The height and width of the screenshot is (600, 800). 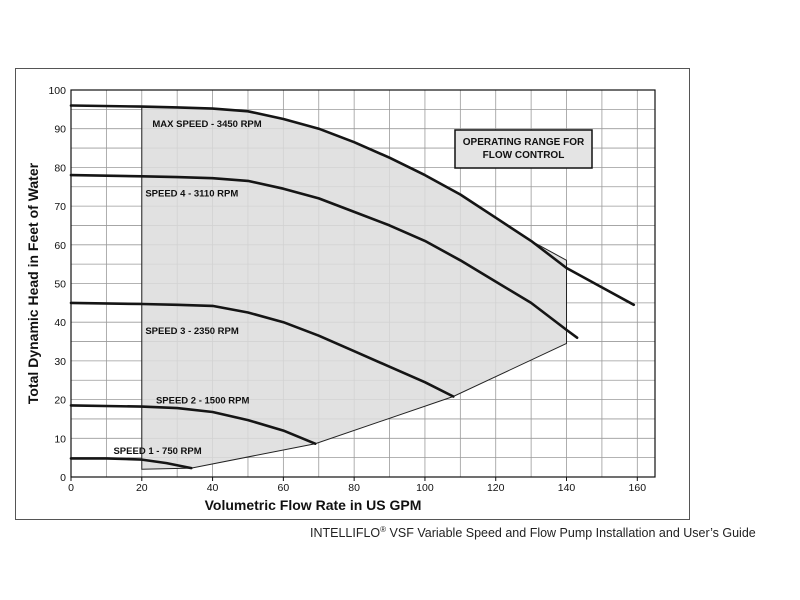 I want to click on operating-range-box-frame, so click(x=523, y=149).